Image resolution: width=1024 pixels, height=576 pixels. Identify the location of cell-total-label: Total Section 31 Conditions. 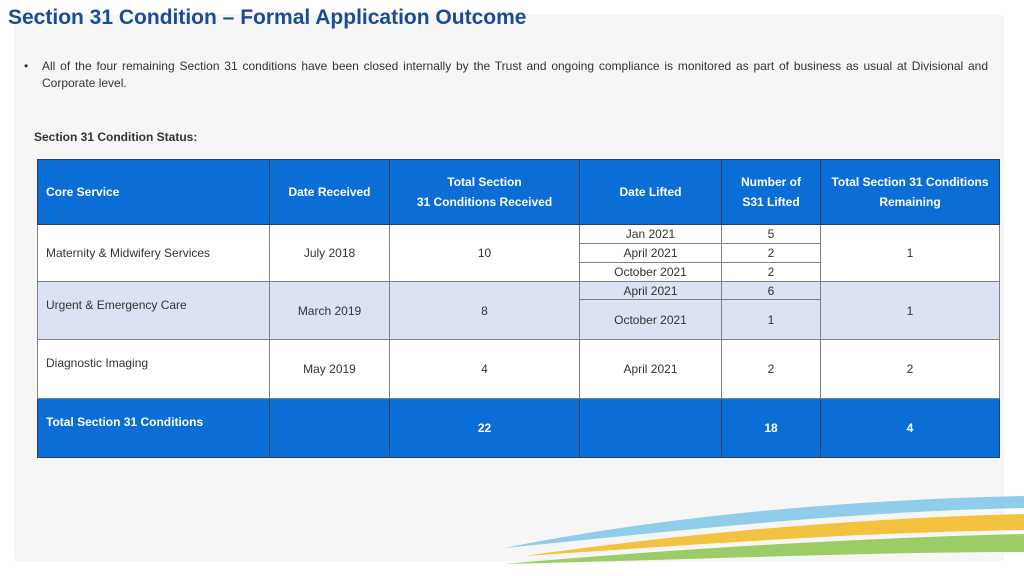
(153, 428).